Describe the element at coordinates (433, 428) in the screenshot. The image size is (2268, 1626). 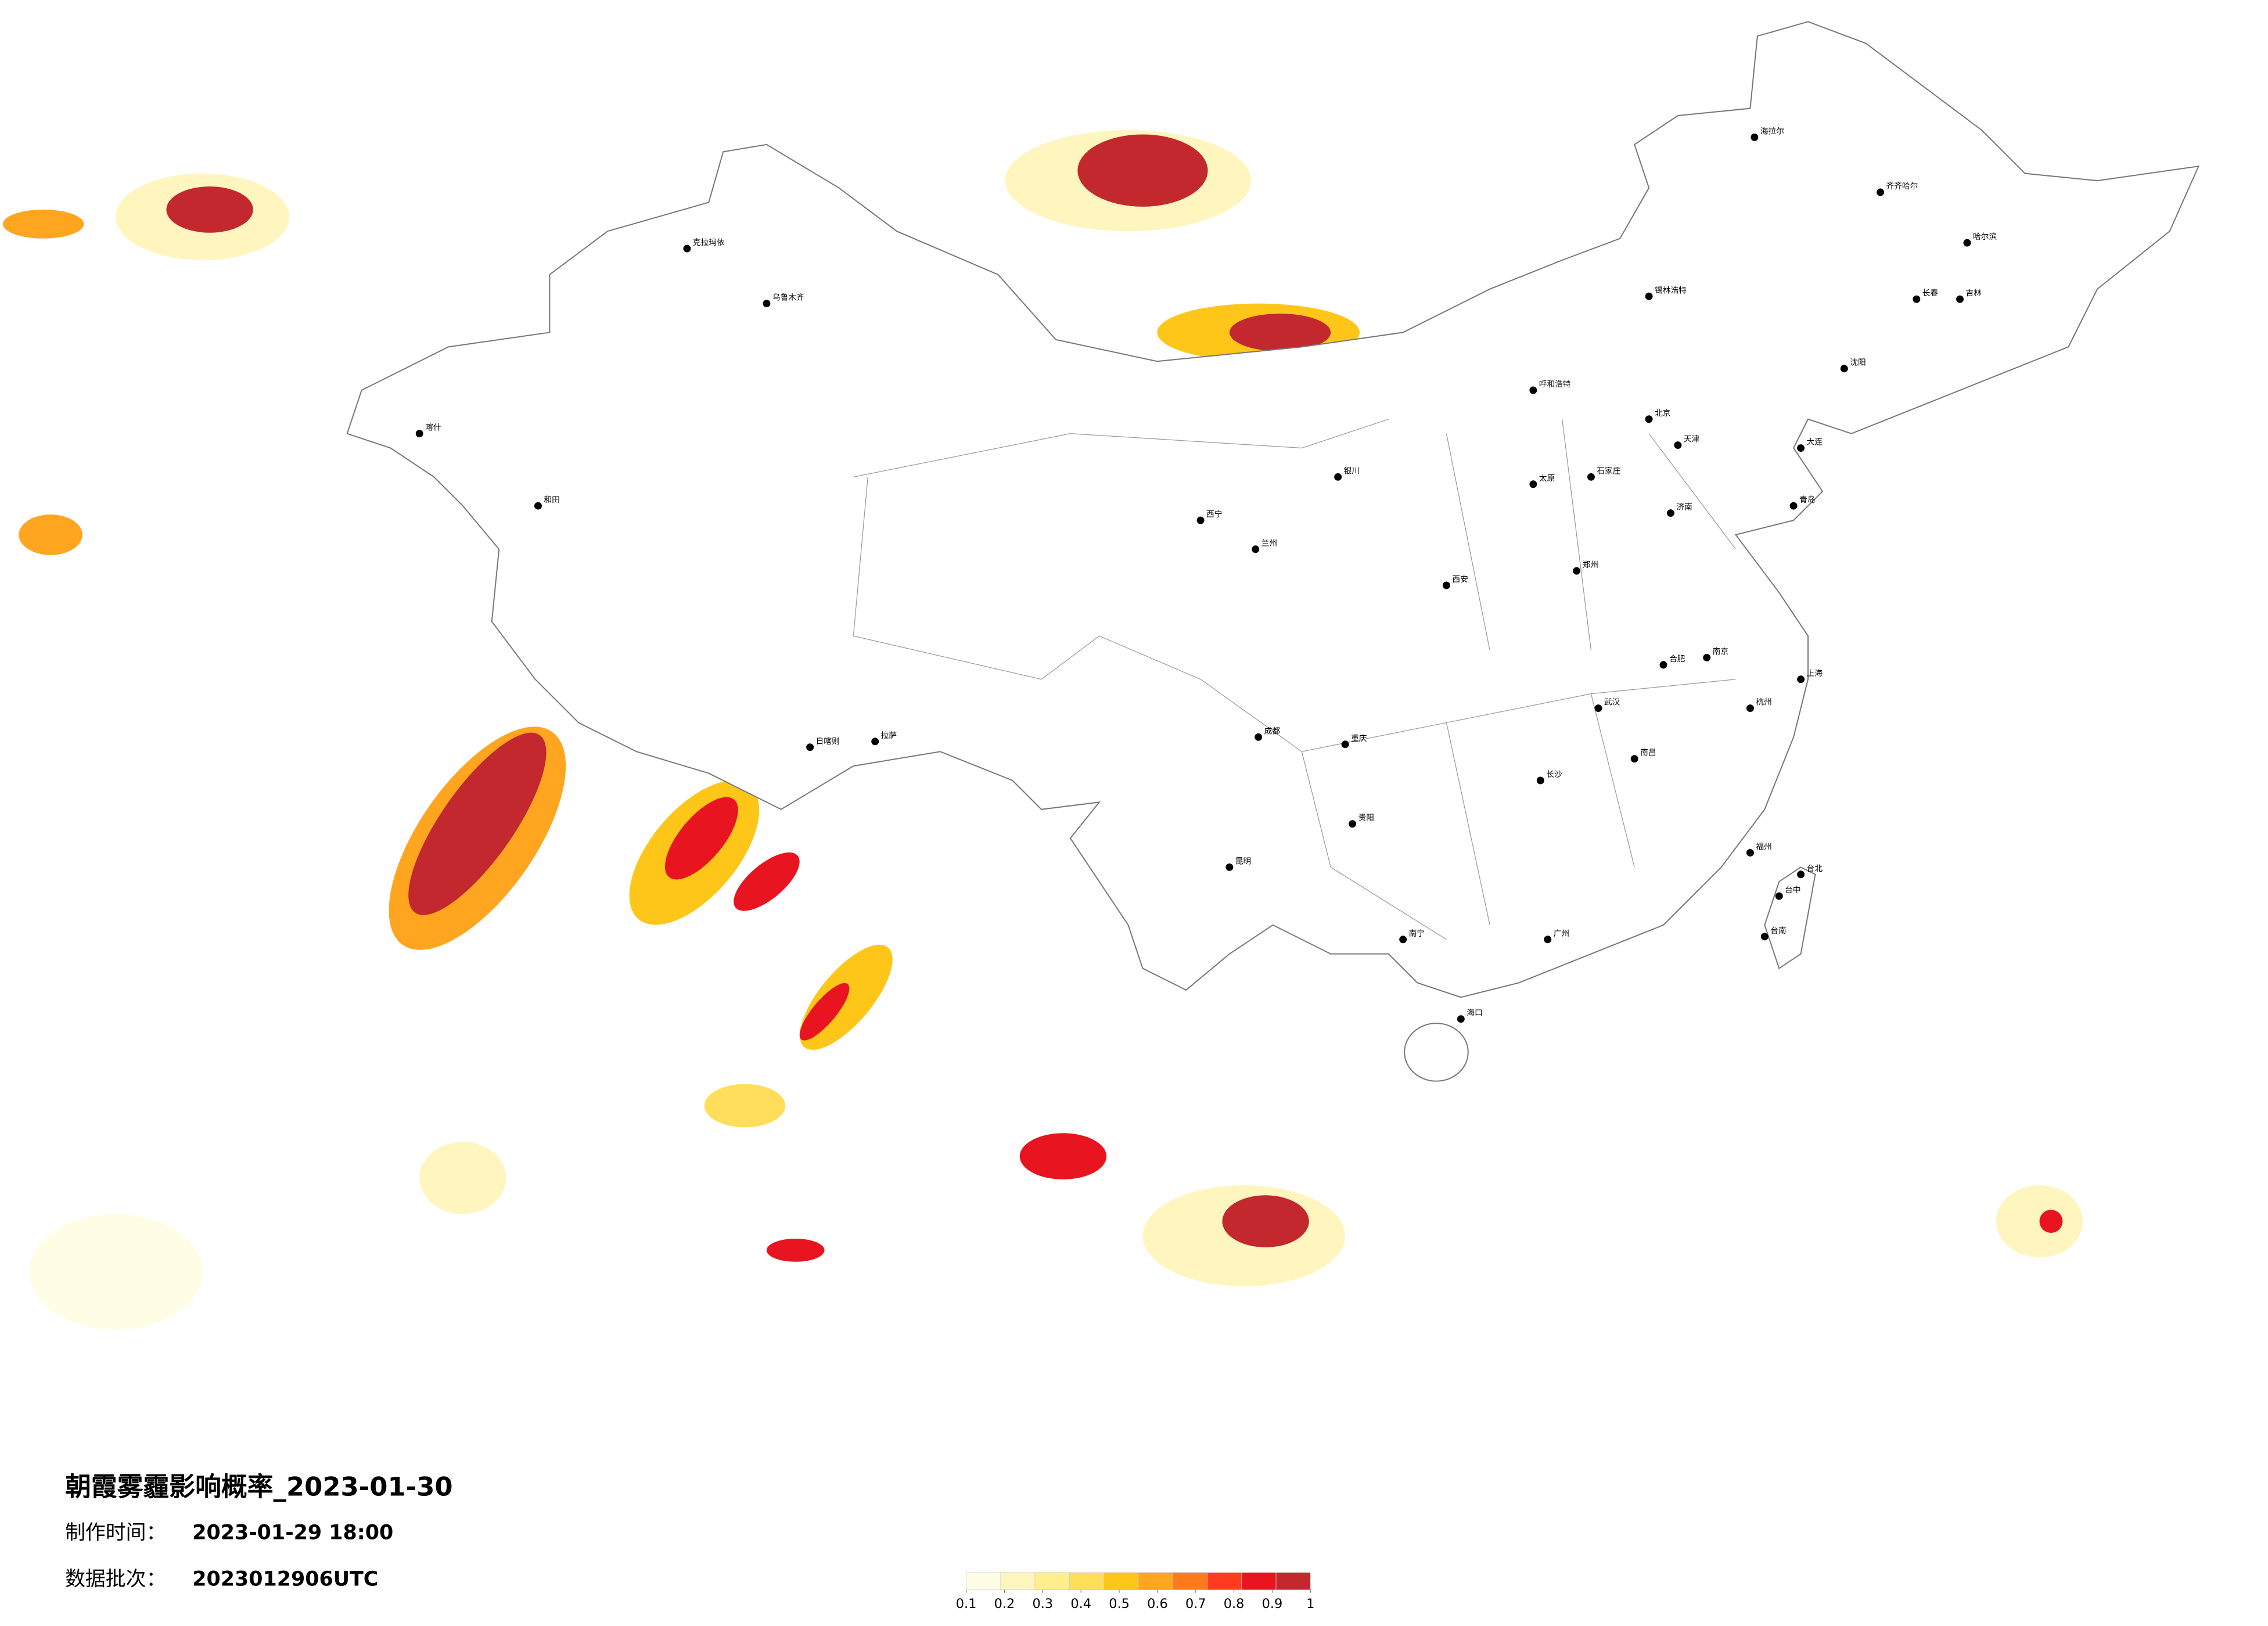
I see `city-label: 喀什` at that location.